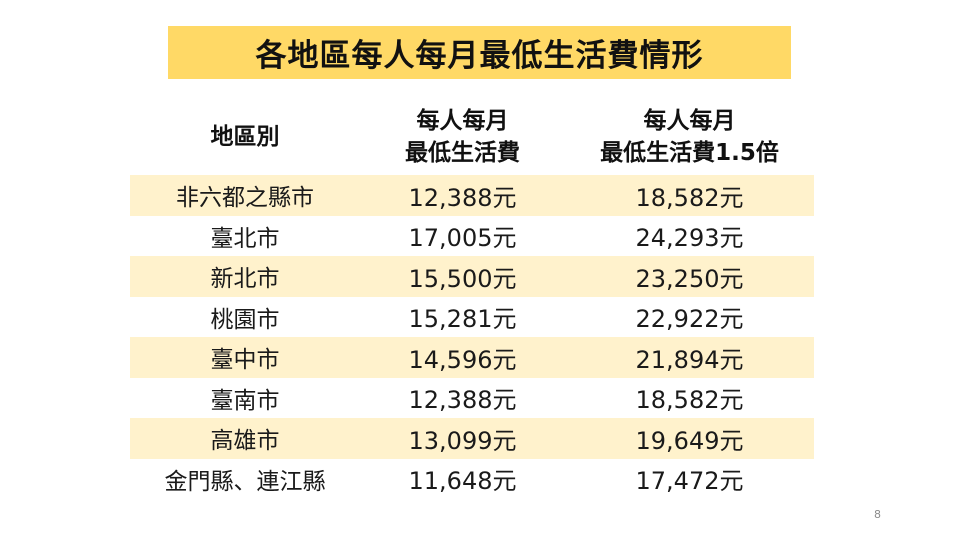 Image resolution: width=960 pixels, height=540 pixels. Describe the element at coordinates (689, 481) in the screenshot. I see `min-cost-15-cell: 17,472元` at that location.